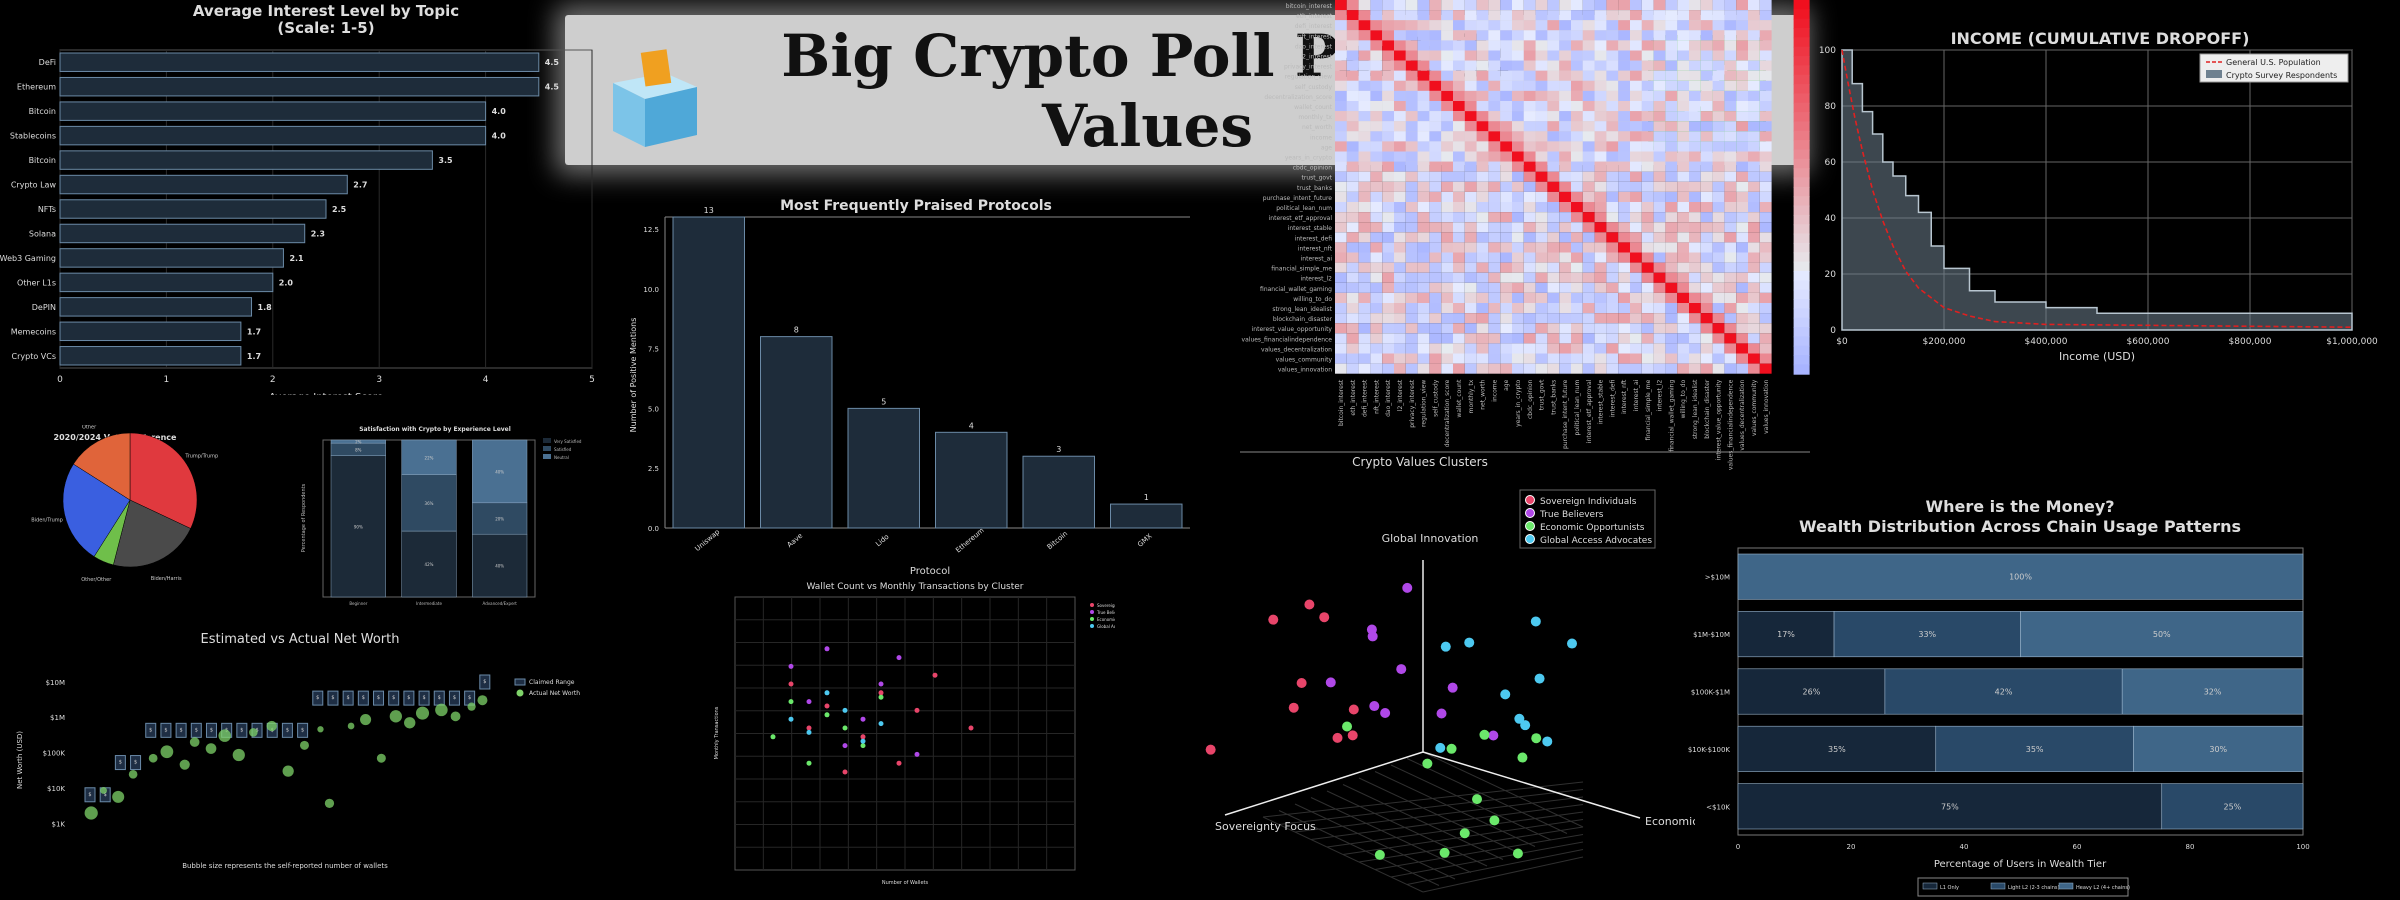 This screenshot has height=900, width=2400. I want to click on category-label: Bitcoin, so click(42, 160).